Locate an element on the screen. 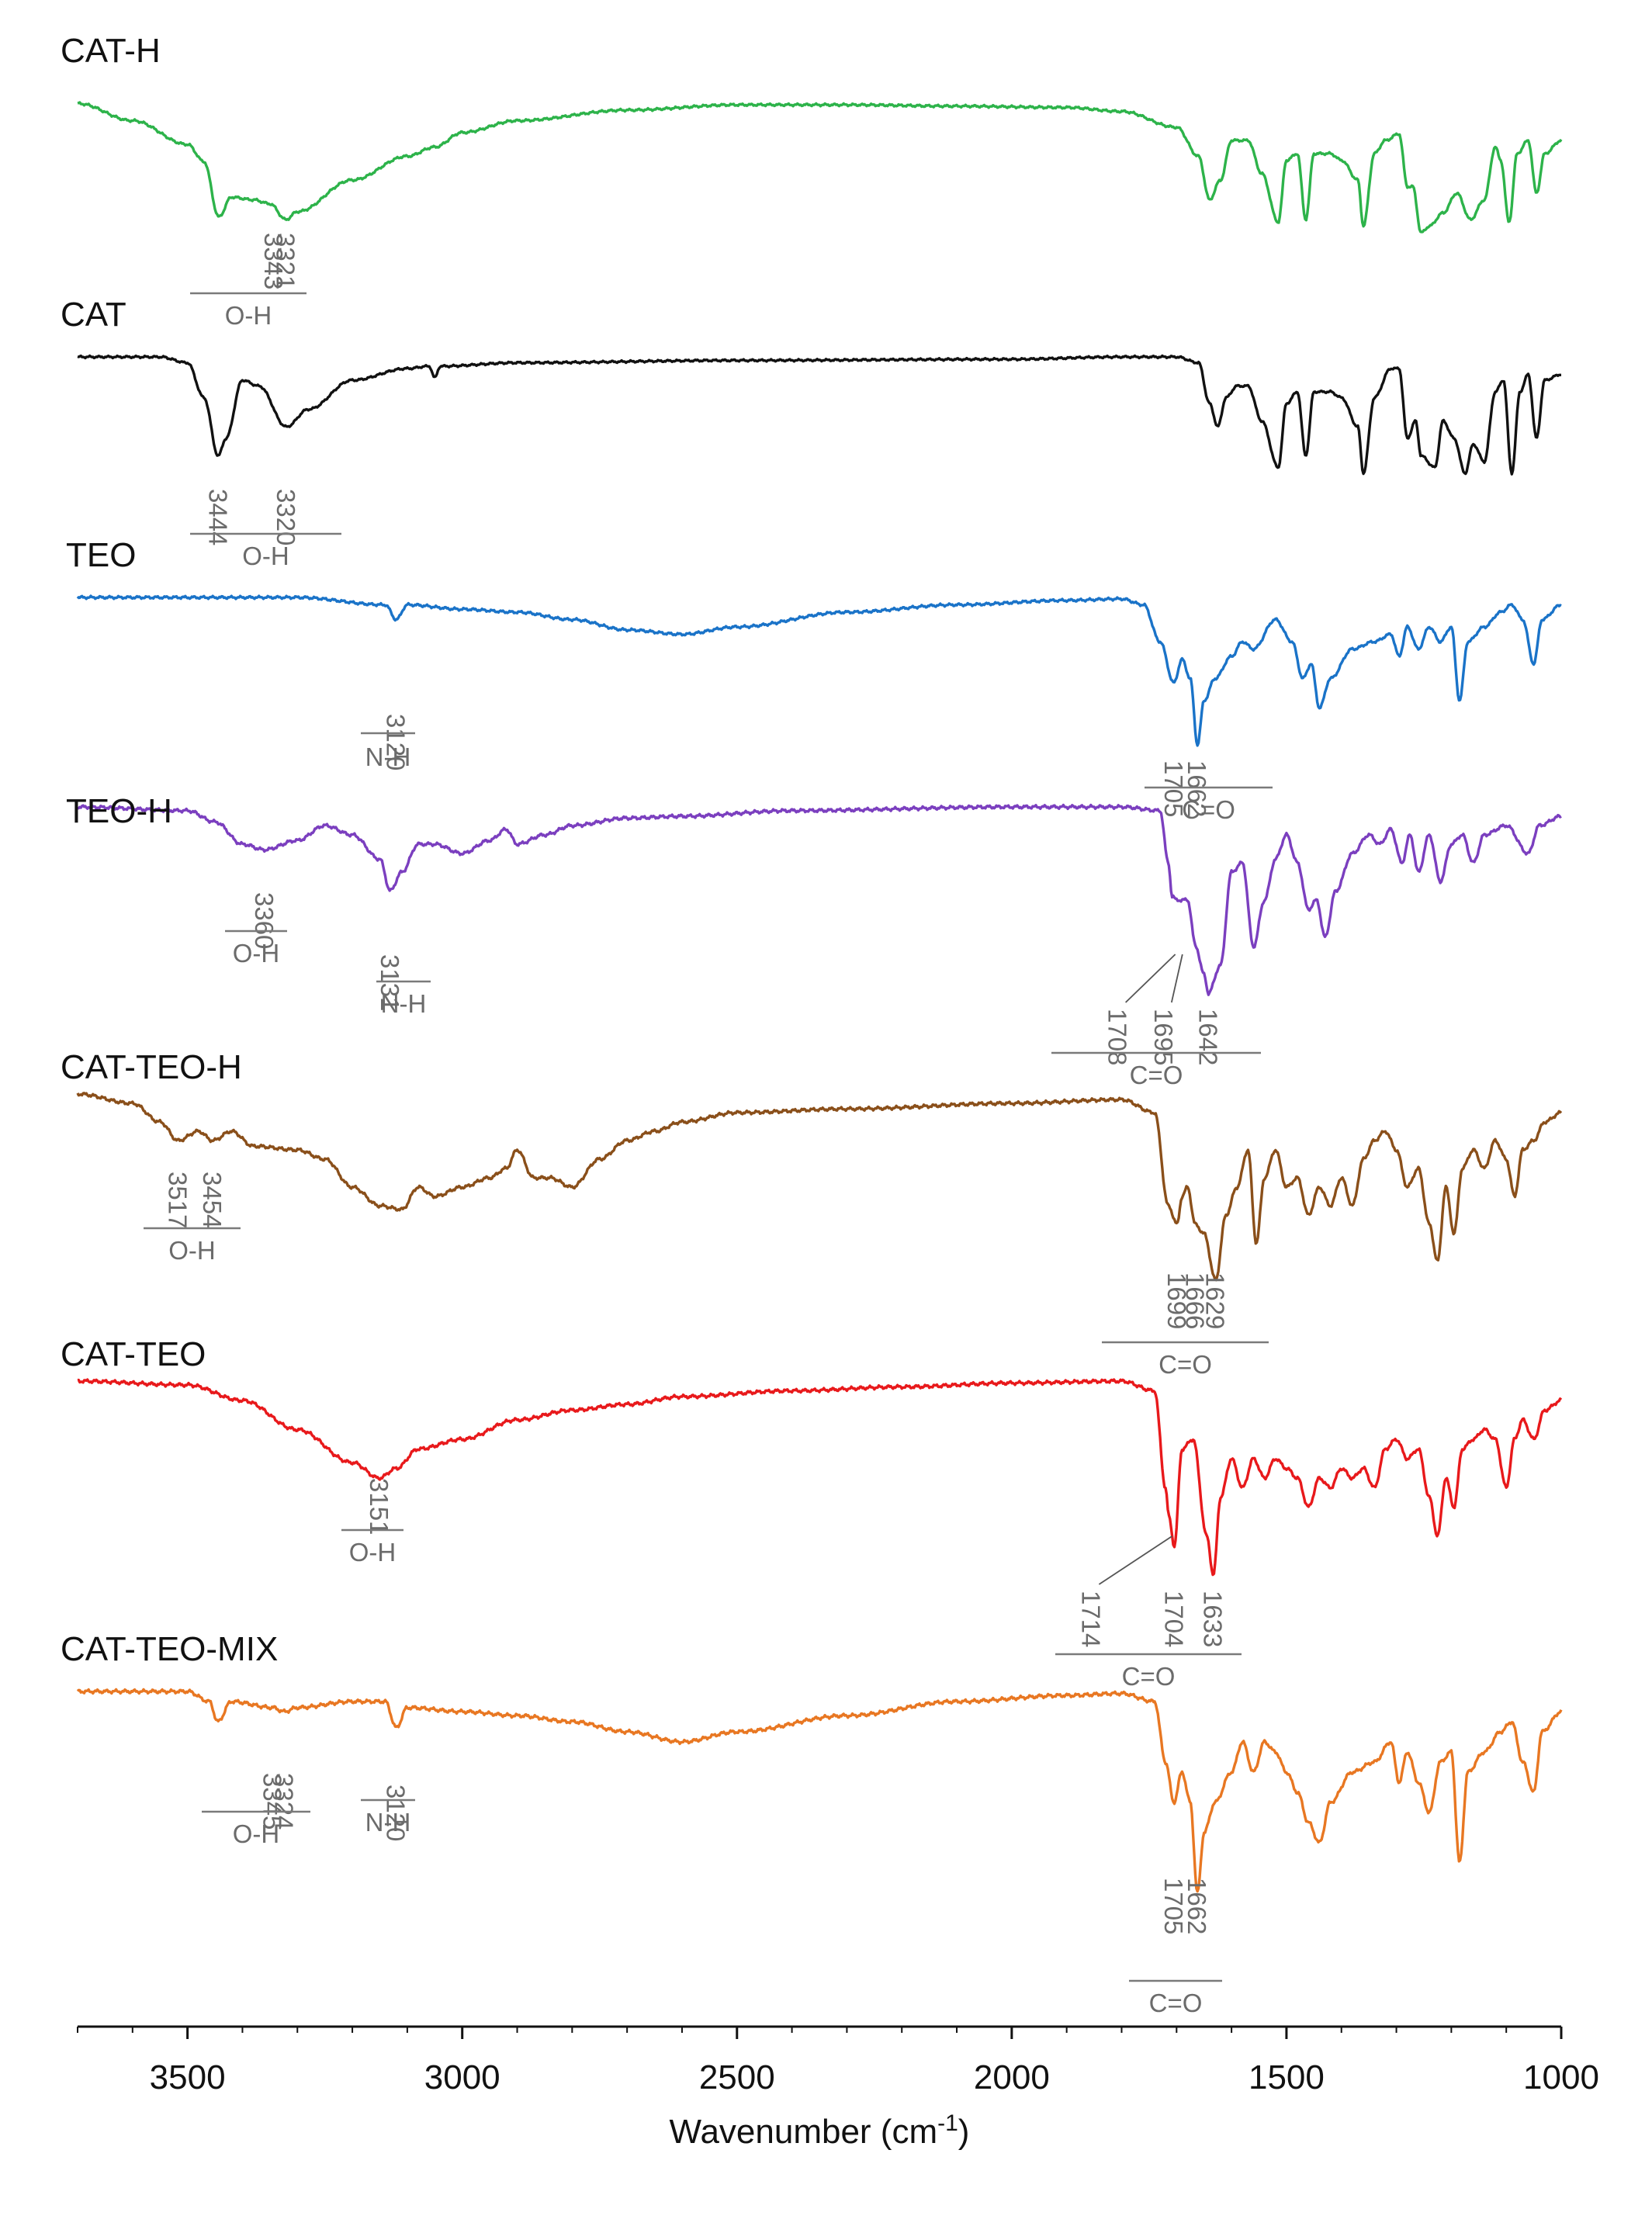 The image size is (1652, 2233). x-axis-title-close: ) is located at coordinates (964, 2132).